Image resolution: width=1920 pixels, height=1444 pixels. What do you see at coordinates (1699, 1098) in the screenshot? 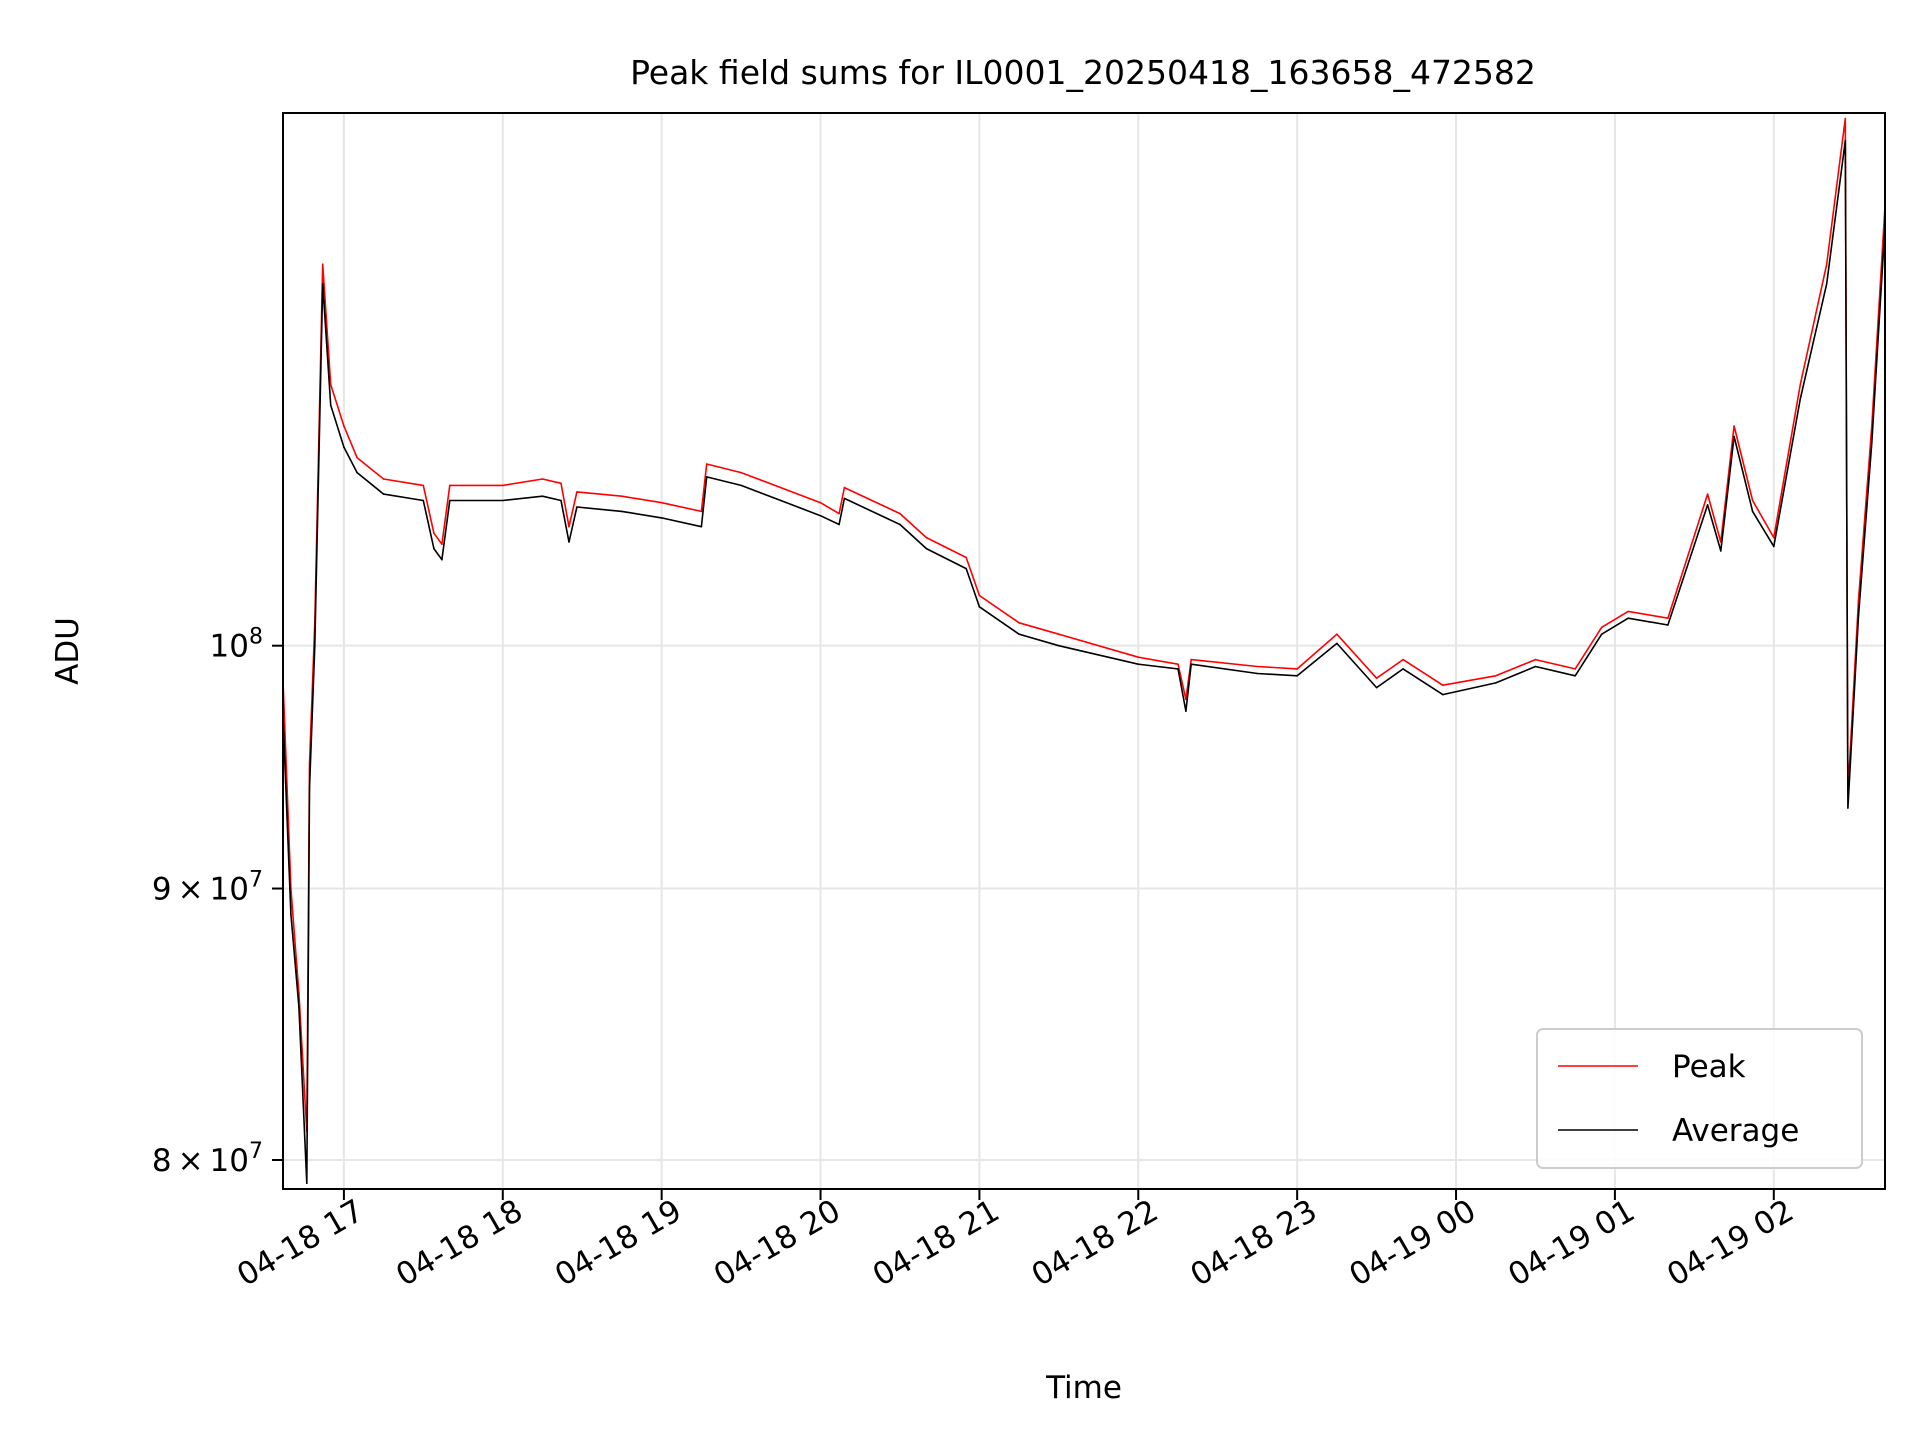
I see `legend: Peak Average` at bounding box center [1699, 1098].